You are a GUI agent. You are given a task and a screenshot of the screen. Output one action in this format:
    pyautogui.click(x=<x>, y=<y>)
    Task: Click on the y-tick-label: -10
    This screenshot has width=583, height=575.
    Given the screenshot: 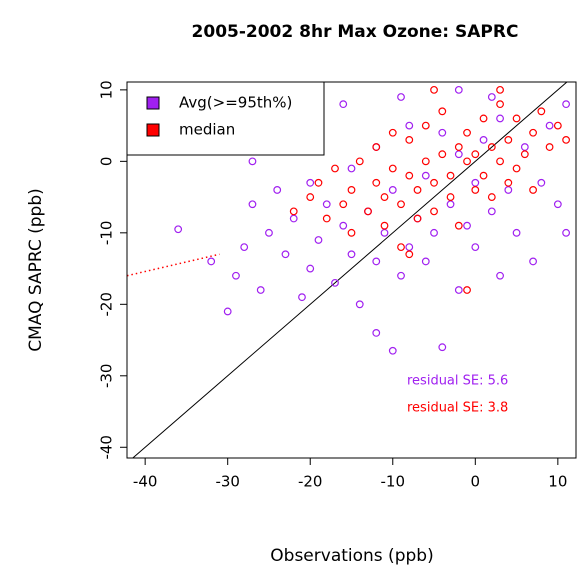 What is the action you would take?
    pyautogui.click(x=107, y=233)
    